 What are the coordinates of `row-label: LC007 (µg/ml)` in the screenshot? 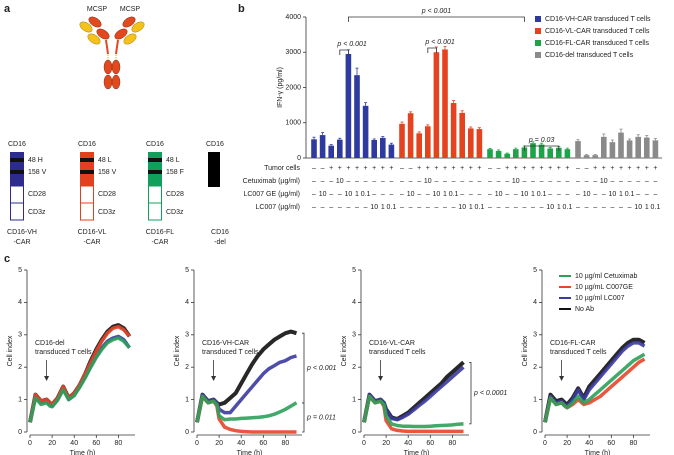 It's located at (278, 207).